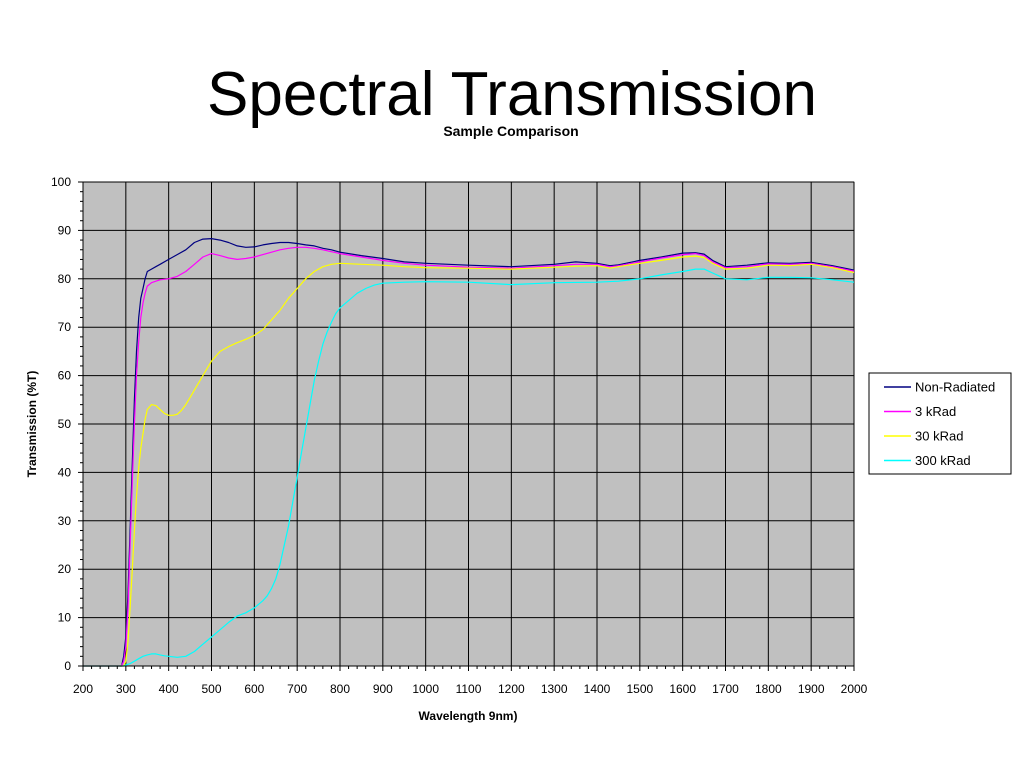 This screenshot has height=768, width=1024. I want to click on y-tick-label: 40, so click(65, 472).